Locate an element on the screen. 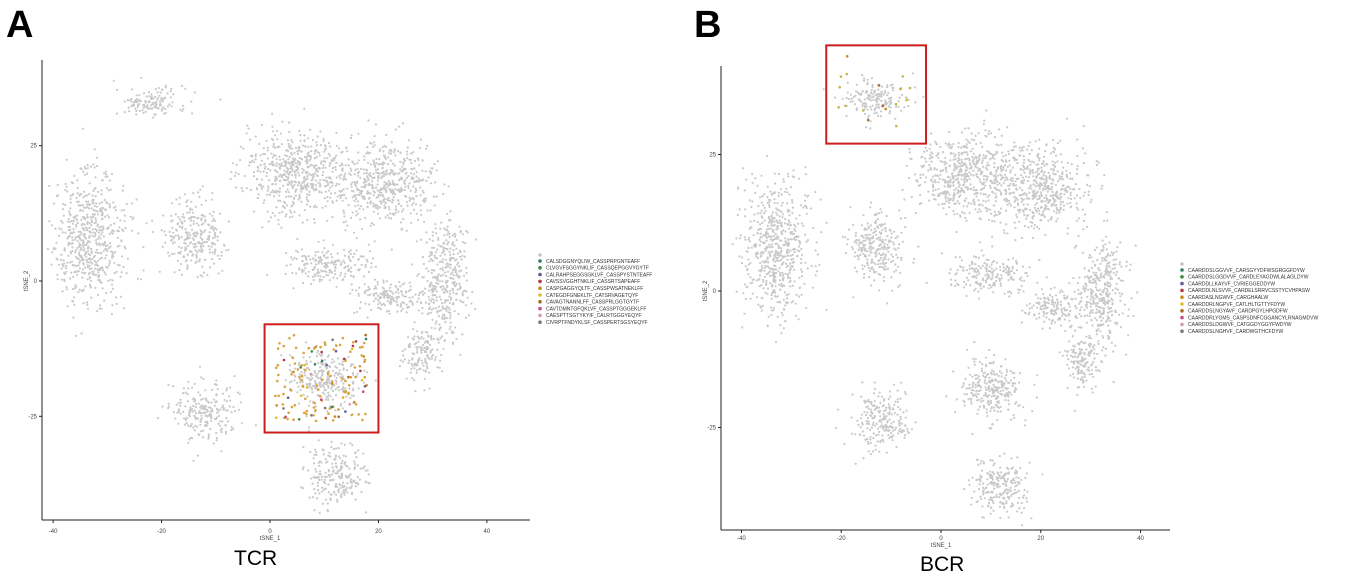  panel-b-letter: B is located at coordinates (708, 25).